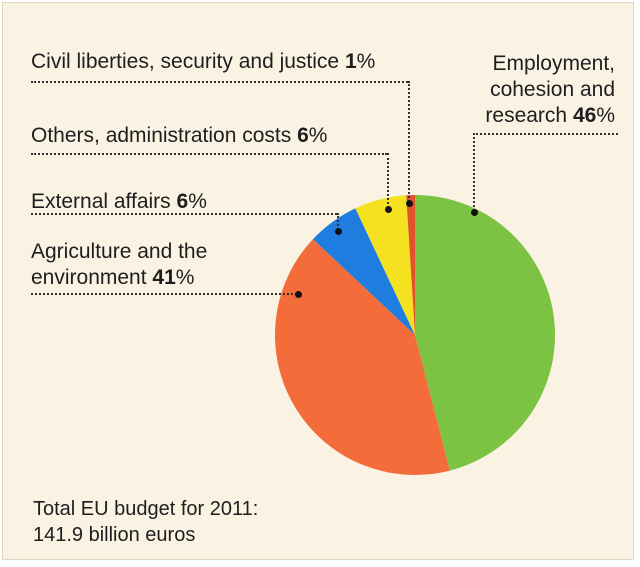 The image size is (640, 567). I want to click on budget-total-line2: 141.9 billion euros, so click(114, 535).